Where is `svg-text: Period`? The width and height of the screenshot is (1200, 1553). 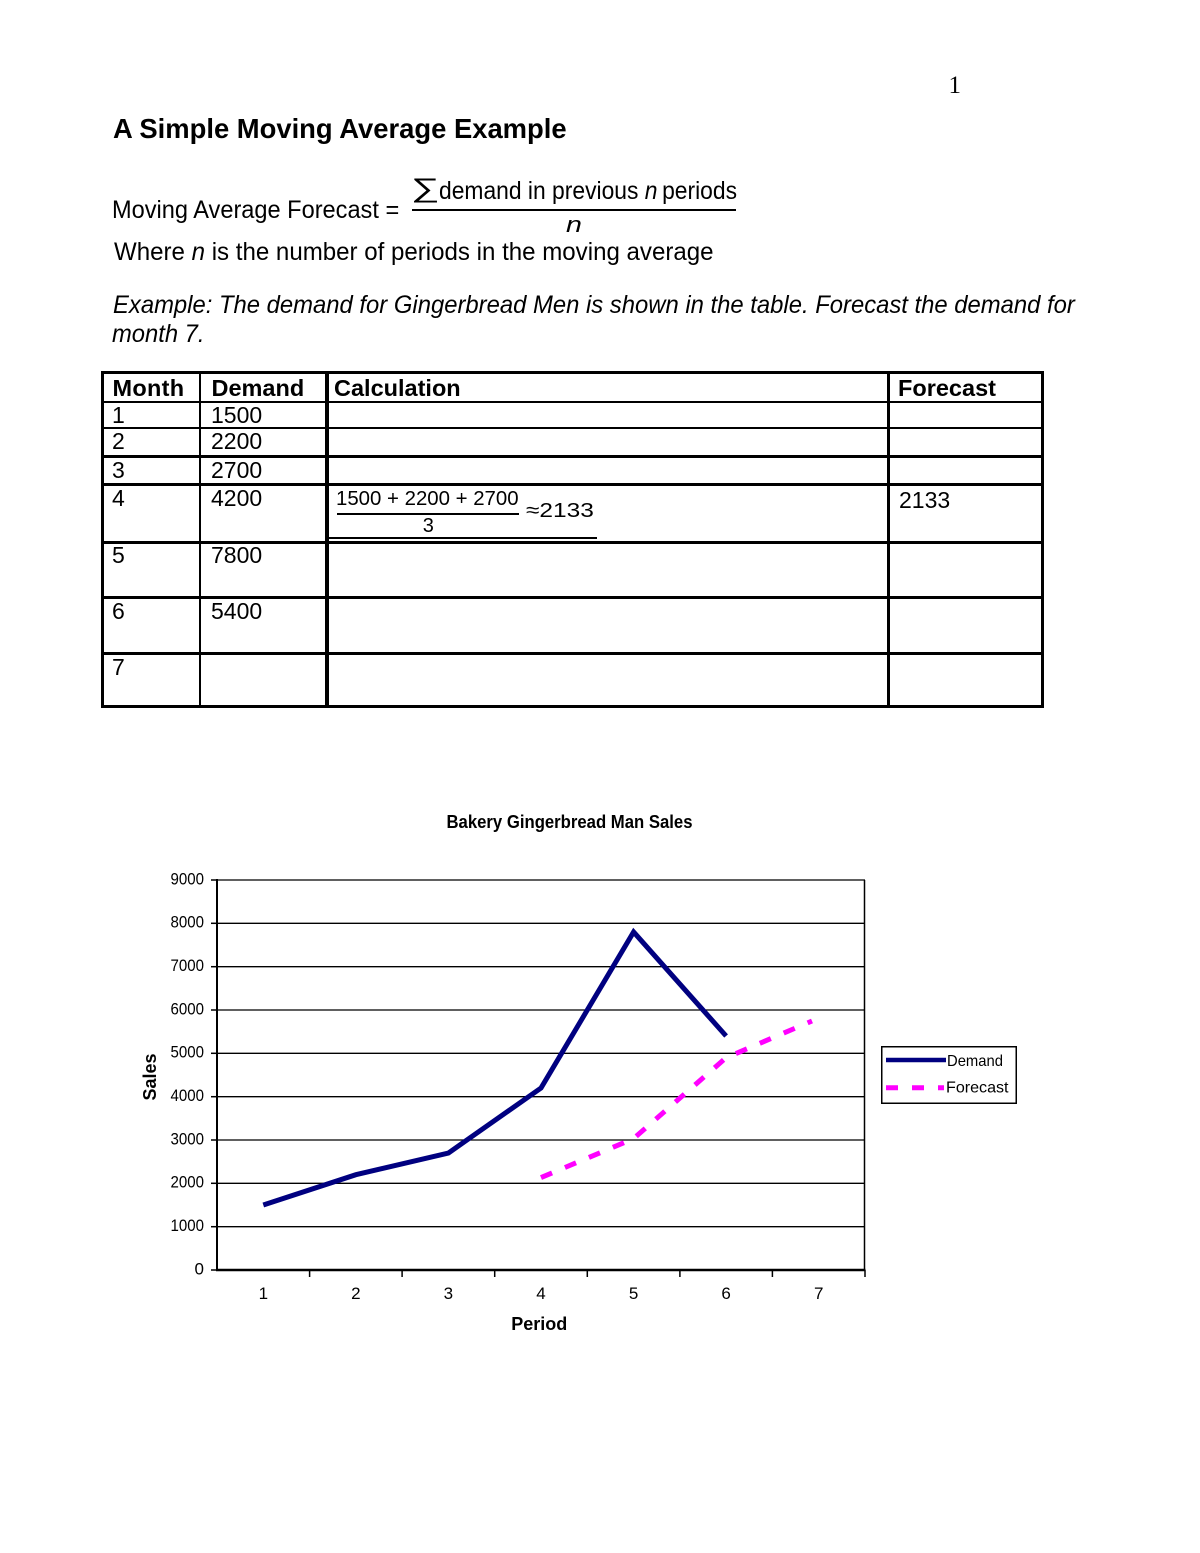
svg-text: Period is located at coordinates (539, 1324).